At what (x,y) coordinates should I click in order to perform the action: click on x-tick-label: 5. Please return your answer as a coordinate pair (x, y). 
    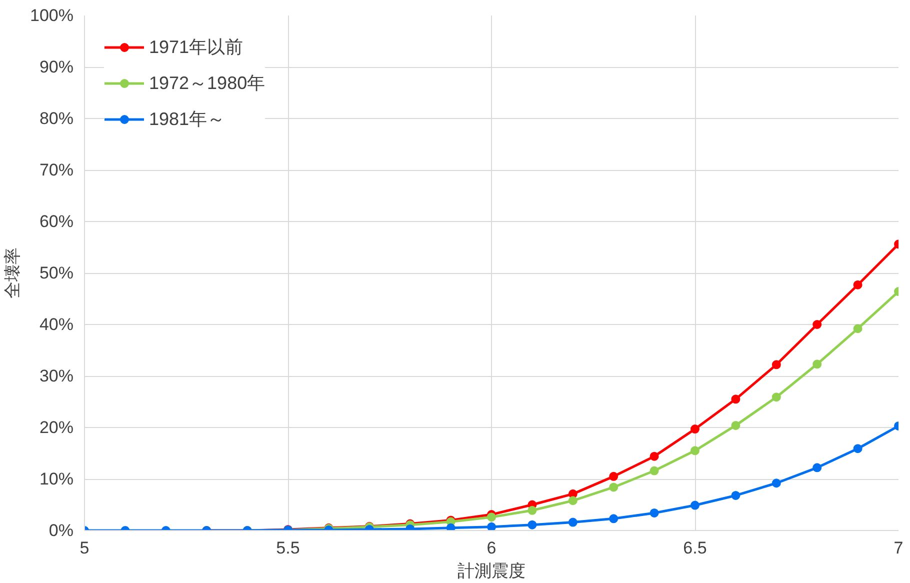
    Looking at the image, I should click on (85, 548).